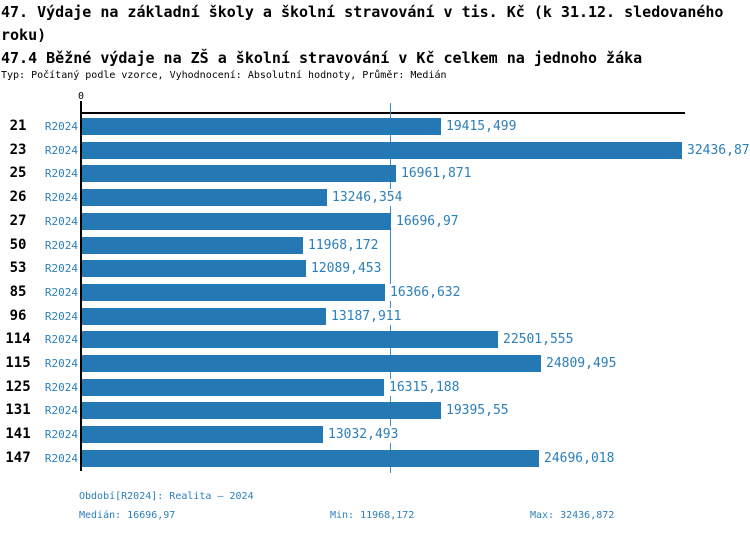  I want to click on x-axis-zero-label: 0, so click(81, 96).